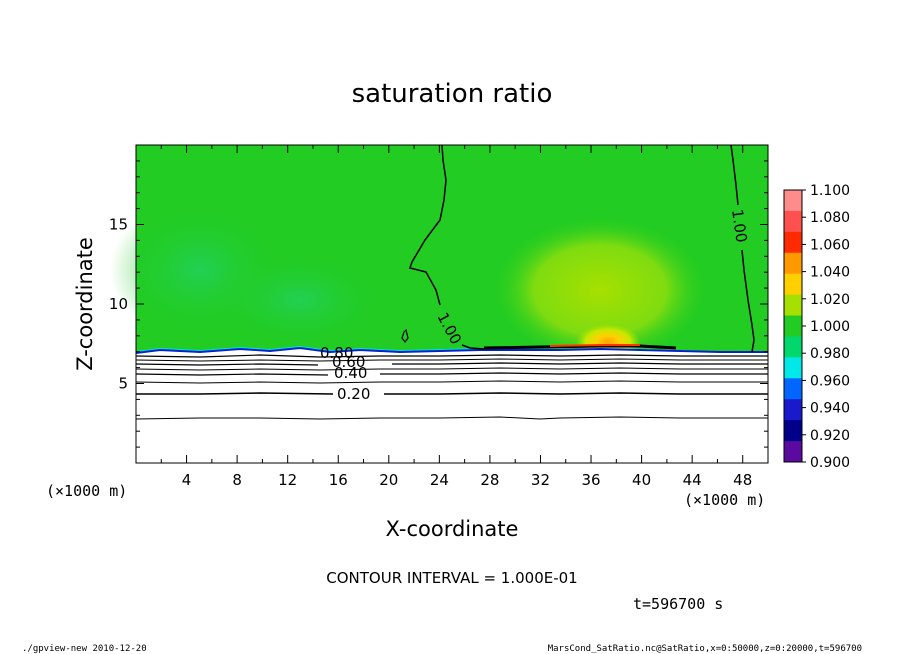 Image resolution: width=904 pixels, height=654 pixels. I want to click on contour-0.40, so click(451, 374).